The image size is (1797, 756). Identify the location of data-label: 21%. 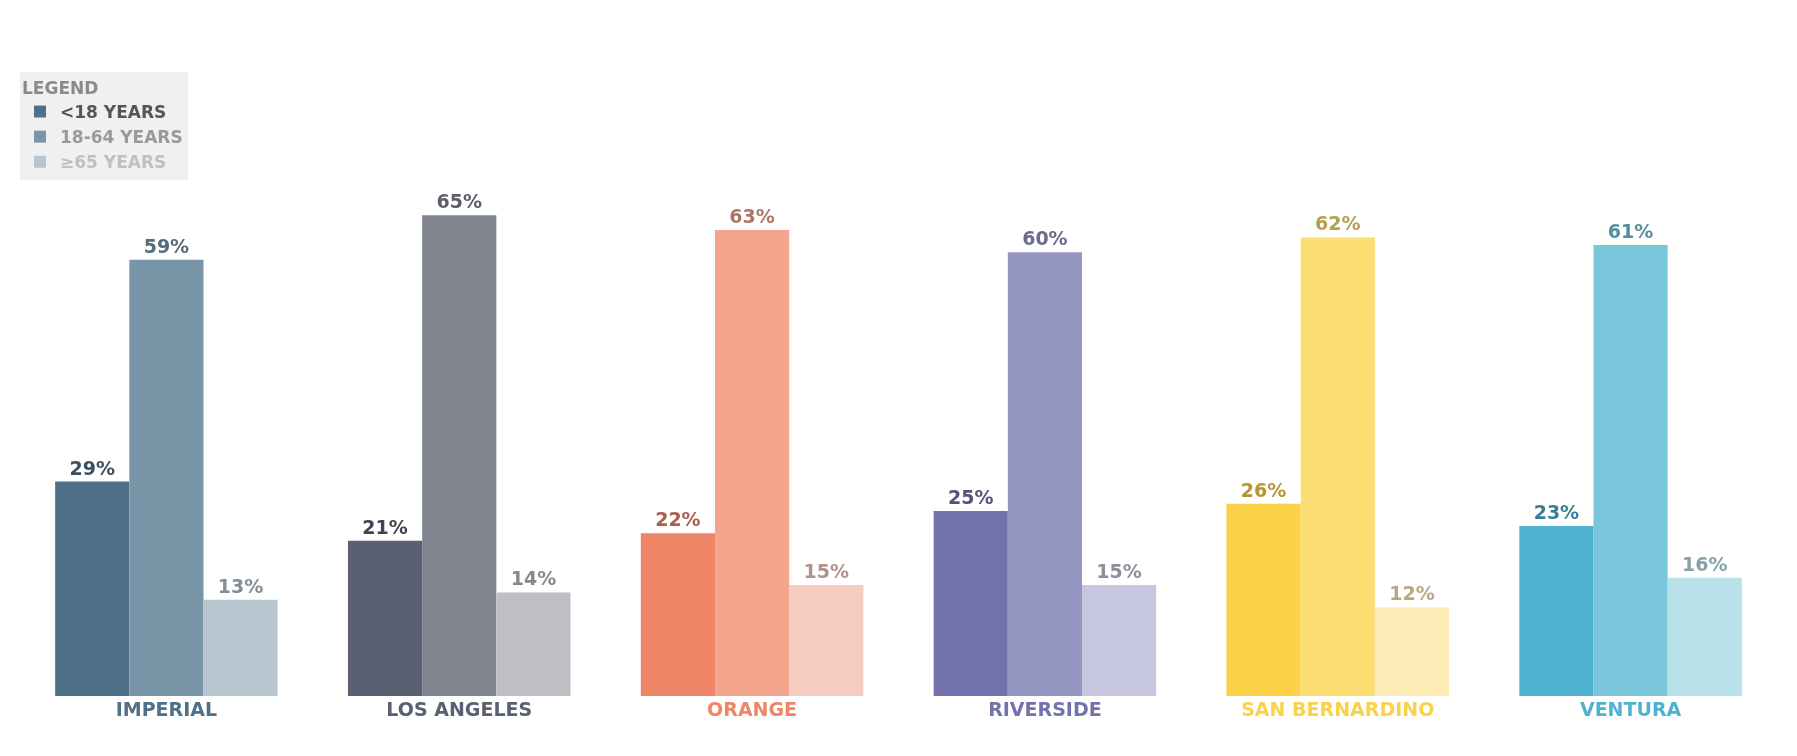
(385, 526).